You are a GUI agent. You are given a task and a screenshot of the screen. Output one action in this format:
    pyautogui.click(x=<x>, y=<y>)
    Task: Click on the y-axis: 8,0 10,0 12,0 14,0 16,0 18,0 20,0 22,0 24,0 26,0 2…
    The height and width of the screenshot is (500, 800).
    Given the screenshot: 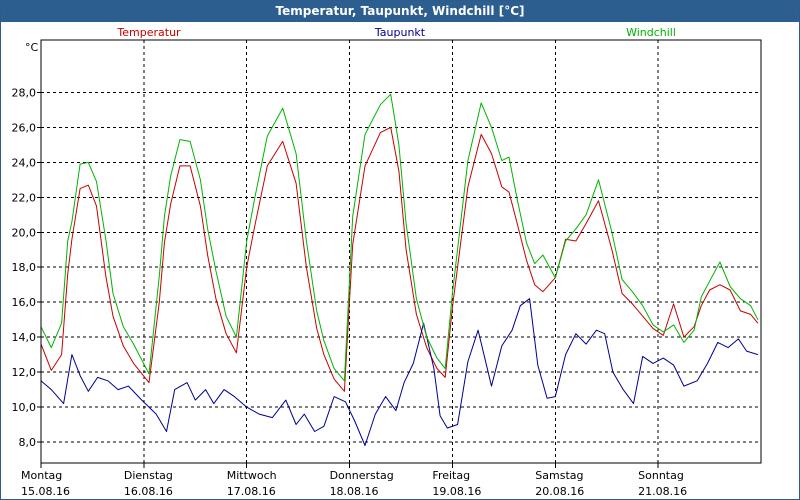 What is the action you would take?
    pyautogui.click(x=26, y=245)
    